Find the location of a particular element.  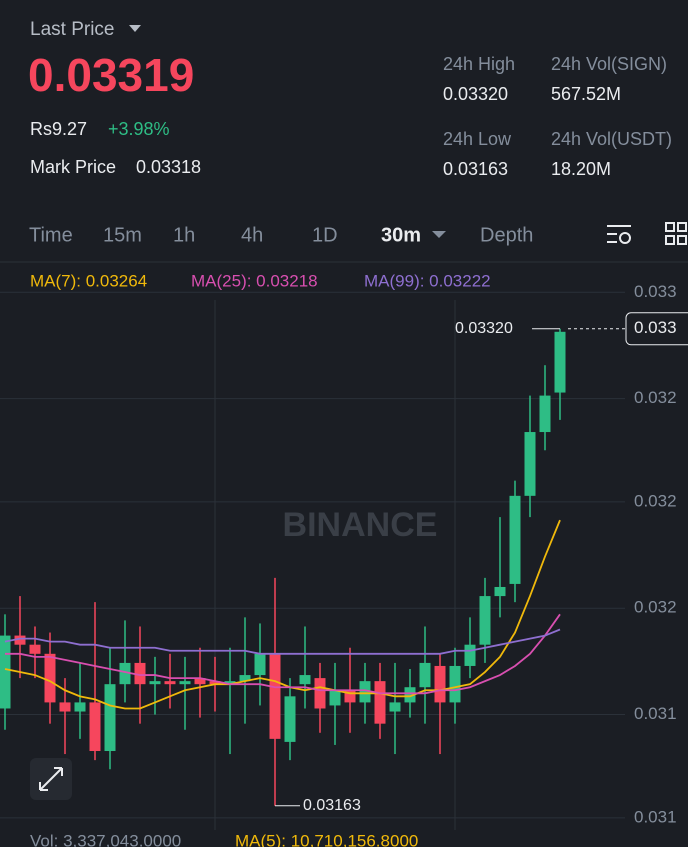

volume-ma: MA(5): 10,710,156.8000 is located at coordinates (326, 839).